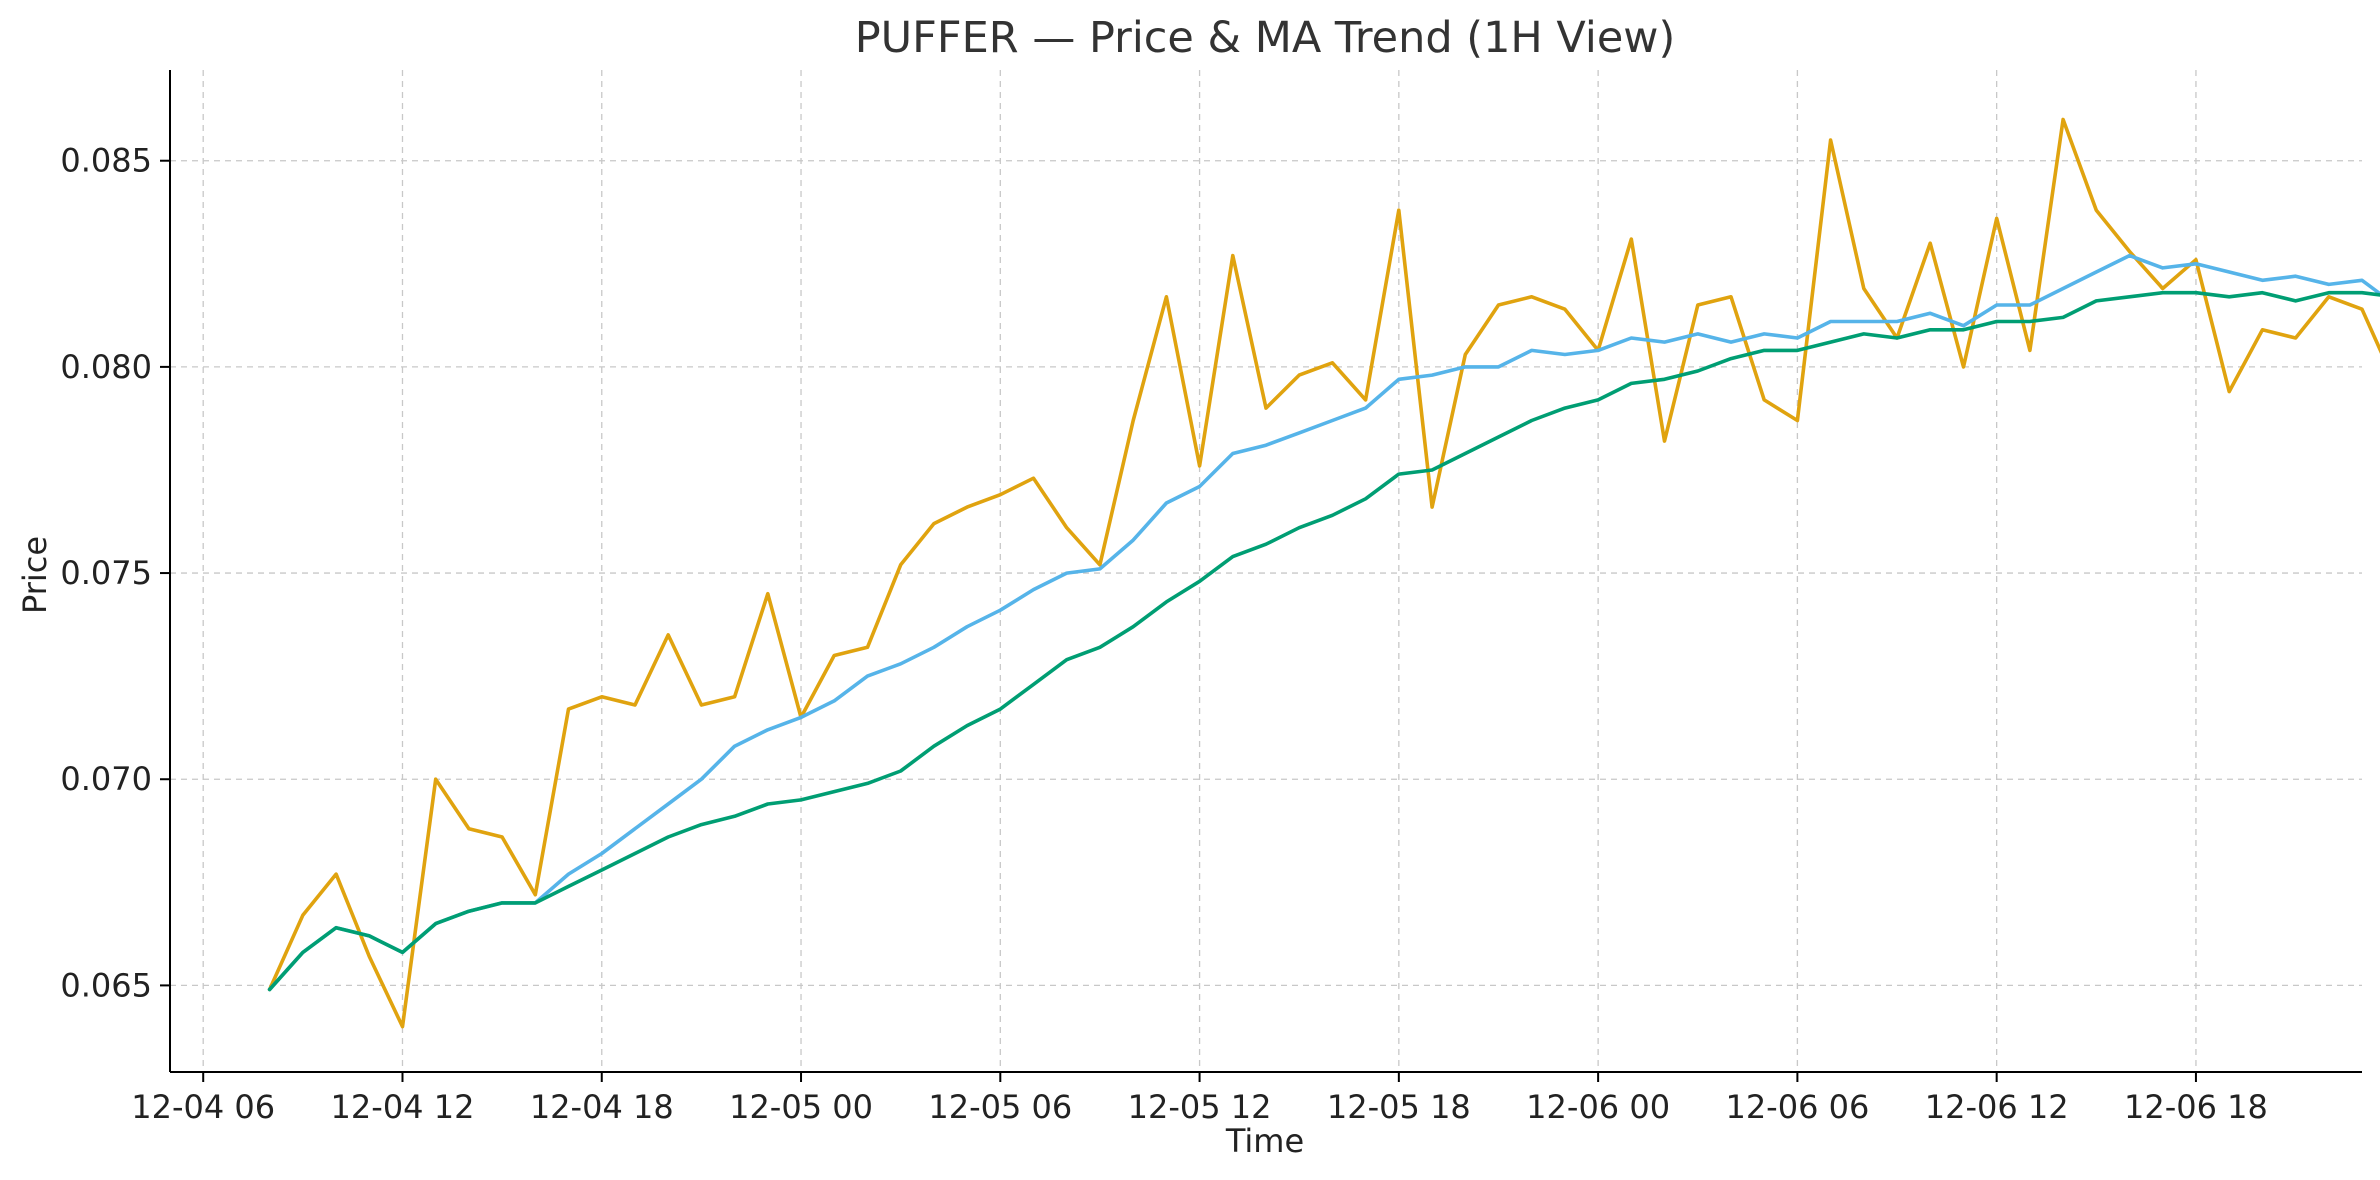  I want to click on y-axis-label: Price, so click(35, 575).